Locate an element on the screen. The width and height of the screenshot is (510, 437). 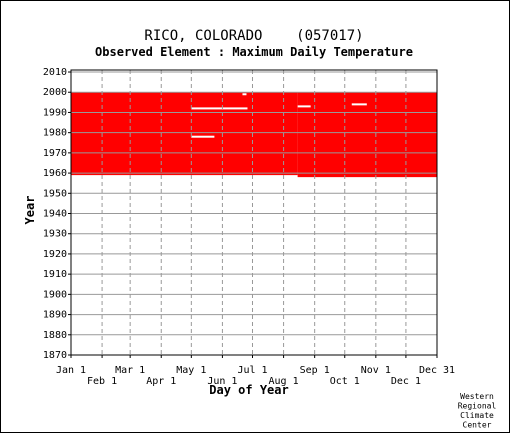
y-tick-label: 1890 is located at coordinates (55, 315).